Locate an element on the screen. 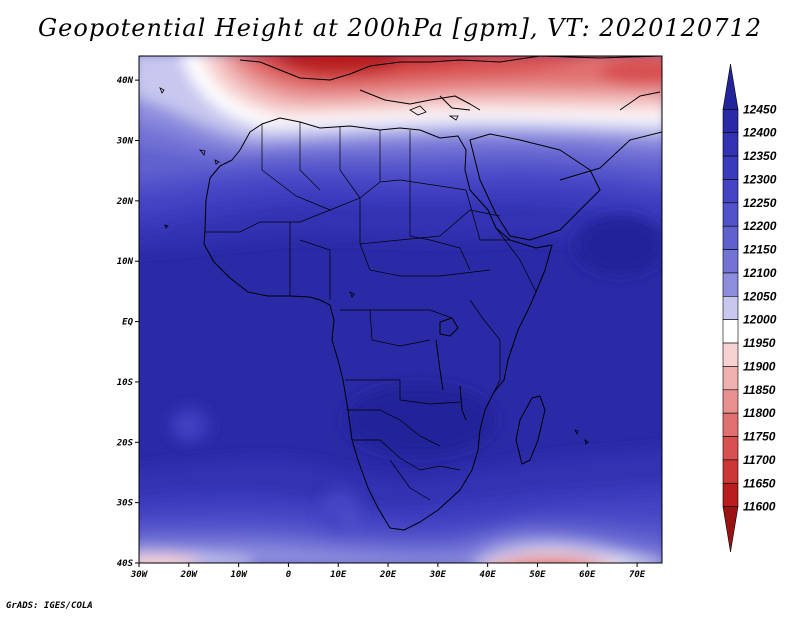 The image size is (800, 618). colorbar-label: 12150 is located at coordinates (760, 250).